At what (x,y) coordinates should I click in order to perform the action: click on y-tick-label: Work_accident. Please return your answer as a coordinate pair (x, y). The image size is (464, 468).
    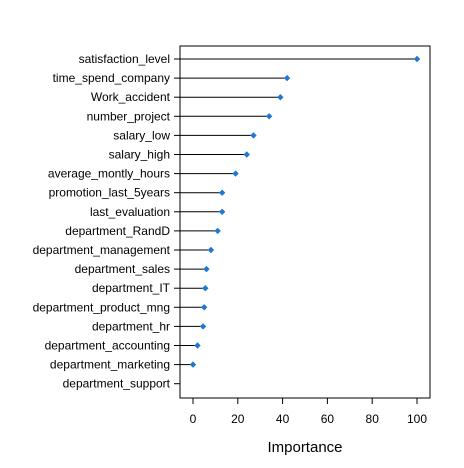
    Looking at the image, I should click on (131, 97).